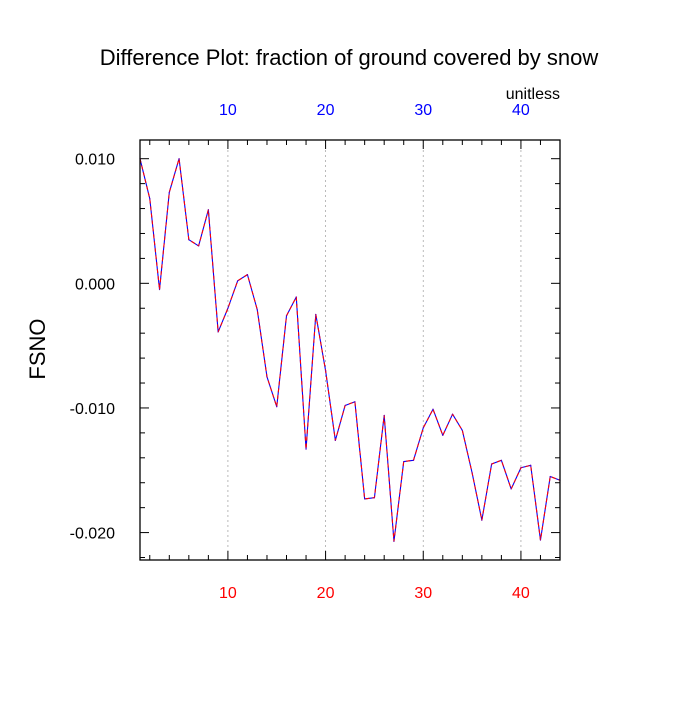 This screenshot has height=705, width=700. What do you see at coordinates (228, 110) in the screenshot?
I see `x-tick-label-top: 10` at bounding box center [228, 110].